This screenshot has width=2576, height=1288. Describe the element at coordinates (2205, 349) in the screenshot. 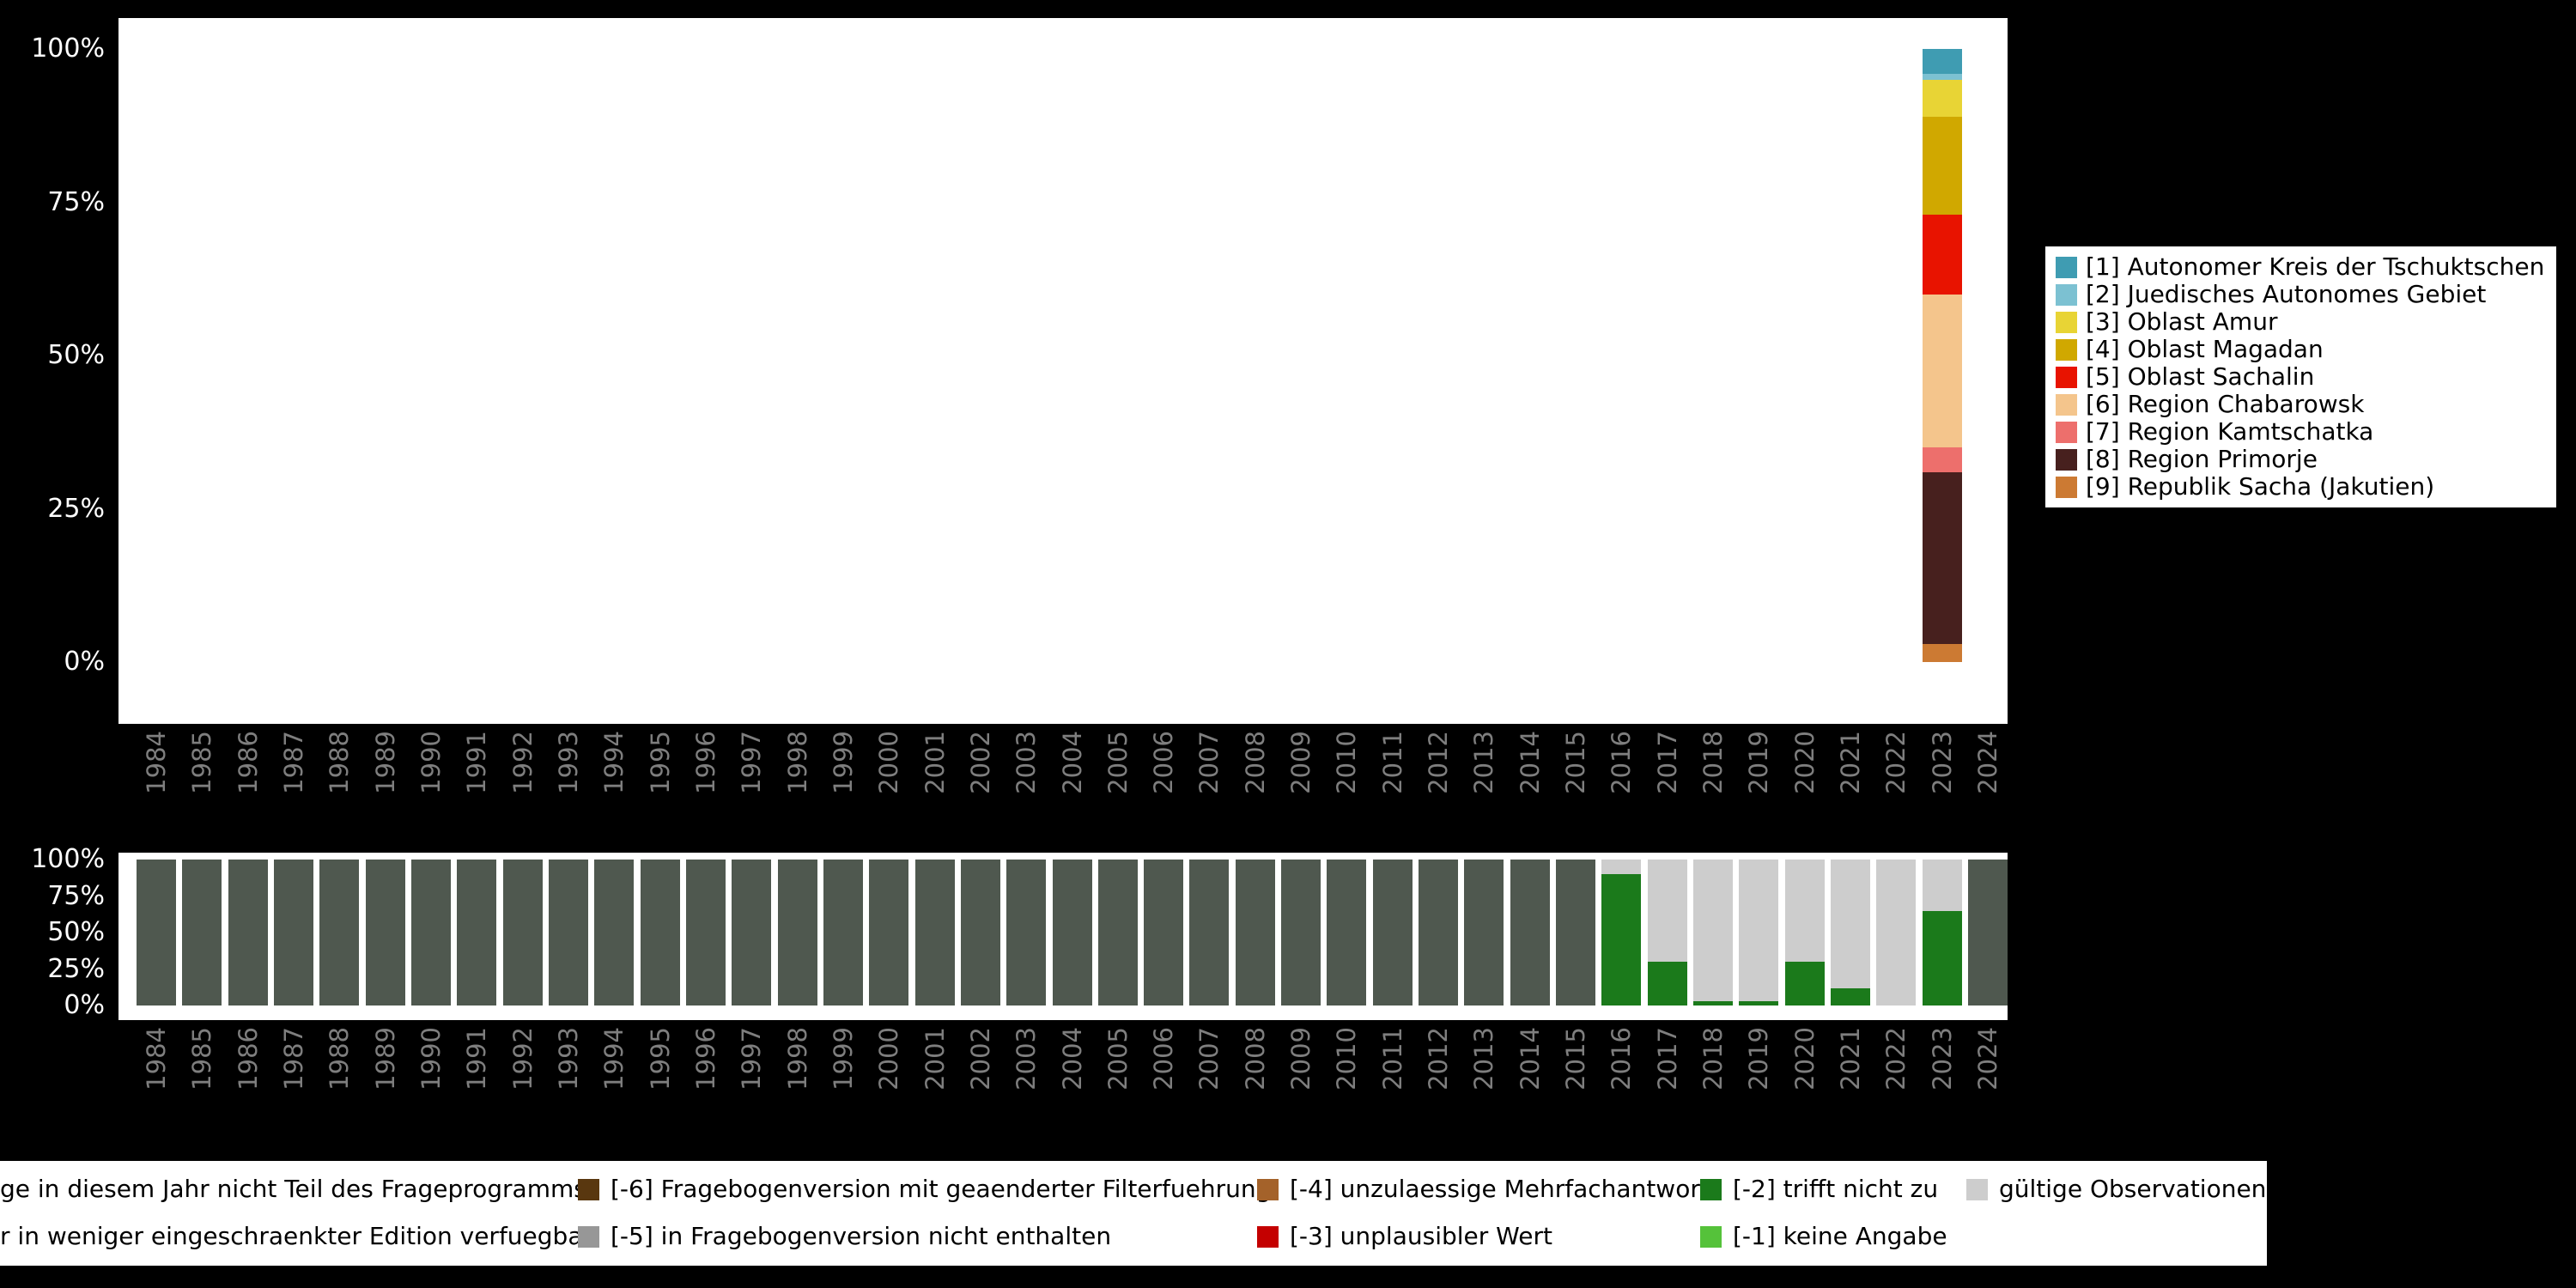

I see `legend-label: [4] Oblast Magadan` at that location.